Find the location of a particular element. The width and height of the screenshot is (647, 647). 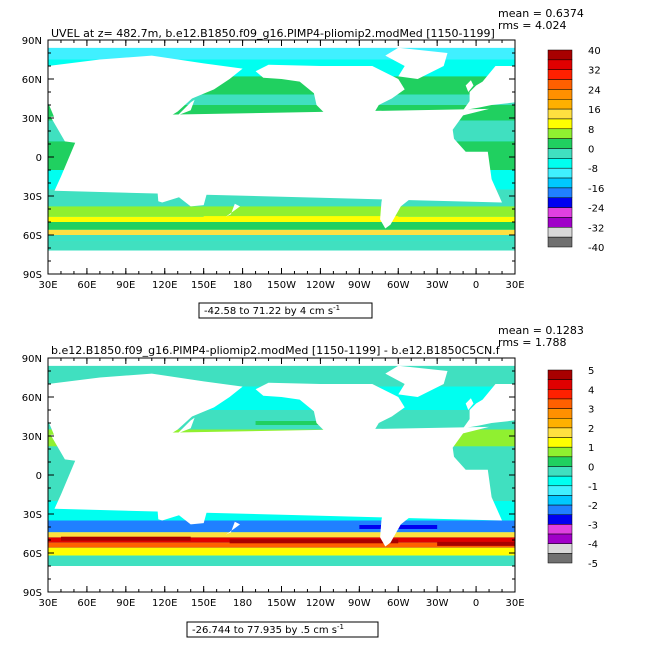

bottom-map-mean: mean = 0.1283 is located at coordinates (541, 330).